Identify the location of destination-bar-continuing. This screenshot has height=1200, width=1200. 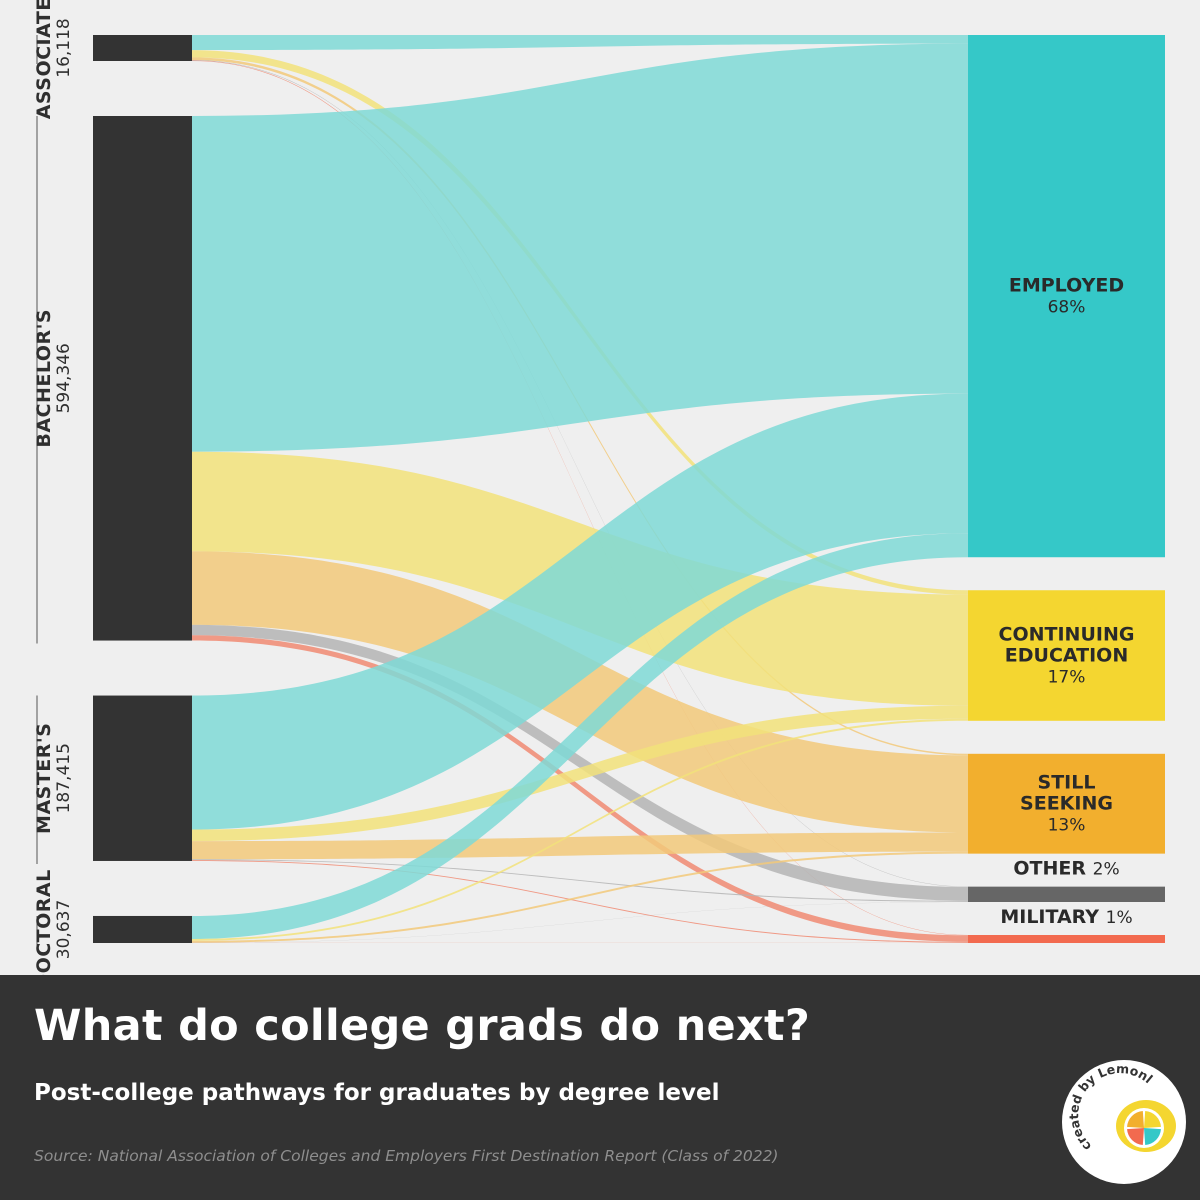
(1066, 655).